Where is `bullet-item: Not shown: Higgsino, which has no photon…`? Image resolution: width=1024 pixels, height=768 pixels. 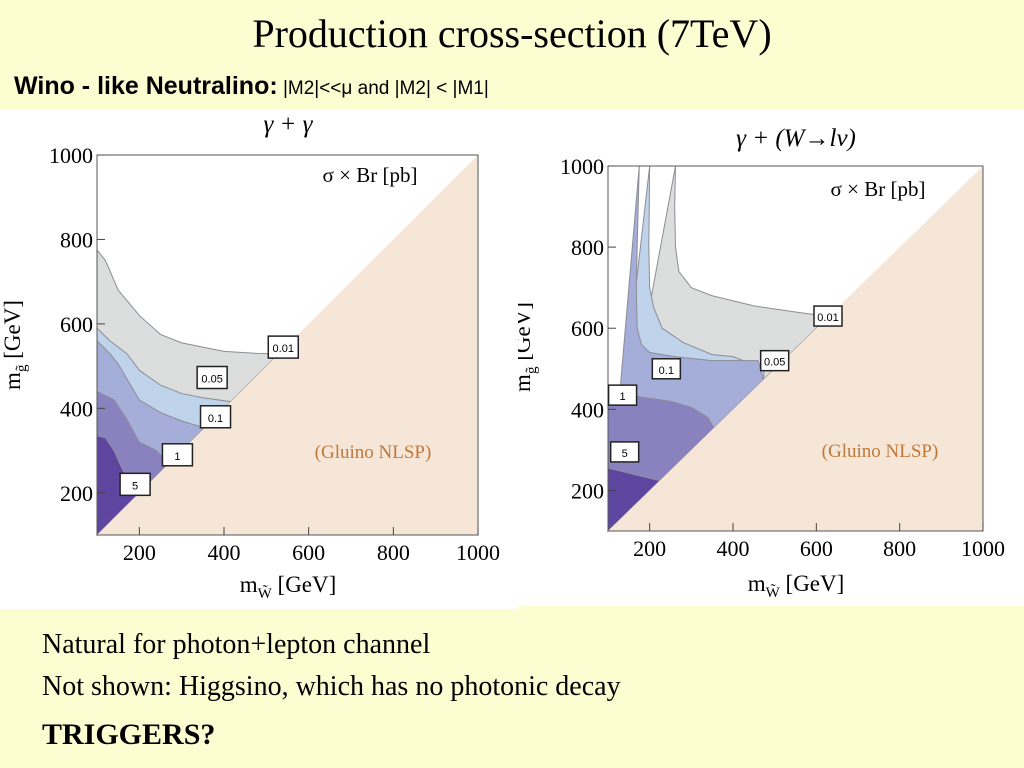 bullet-item: Not shown: Higgsino, which has no photon… is located at coordinates (331, 686).